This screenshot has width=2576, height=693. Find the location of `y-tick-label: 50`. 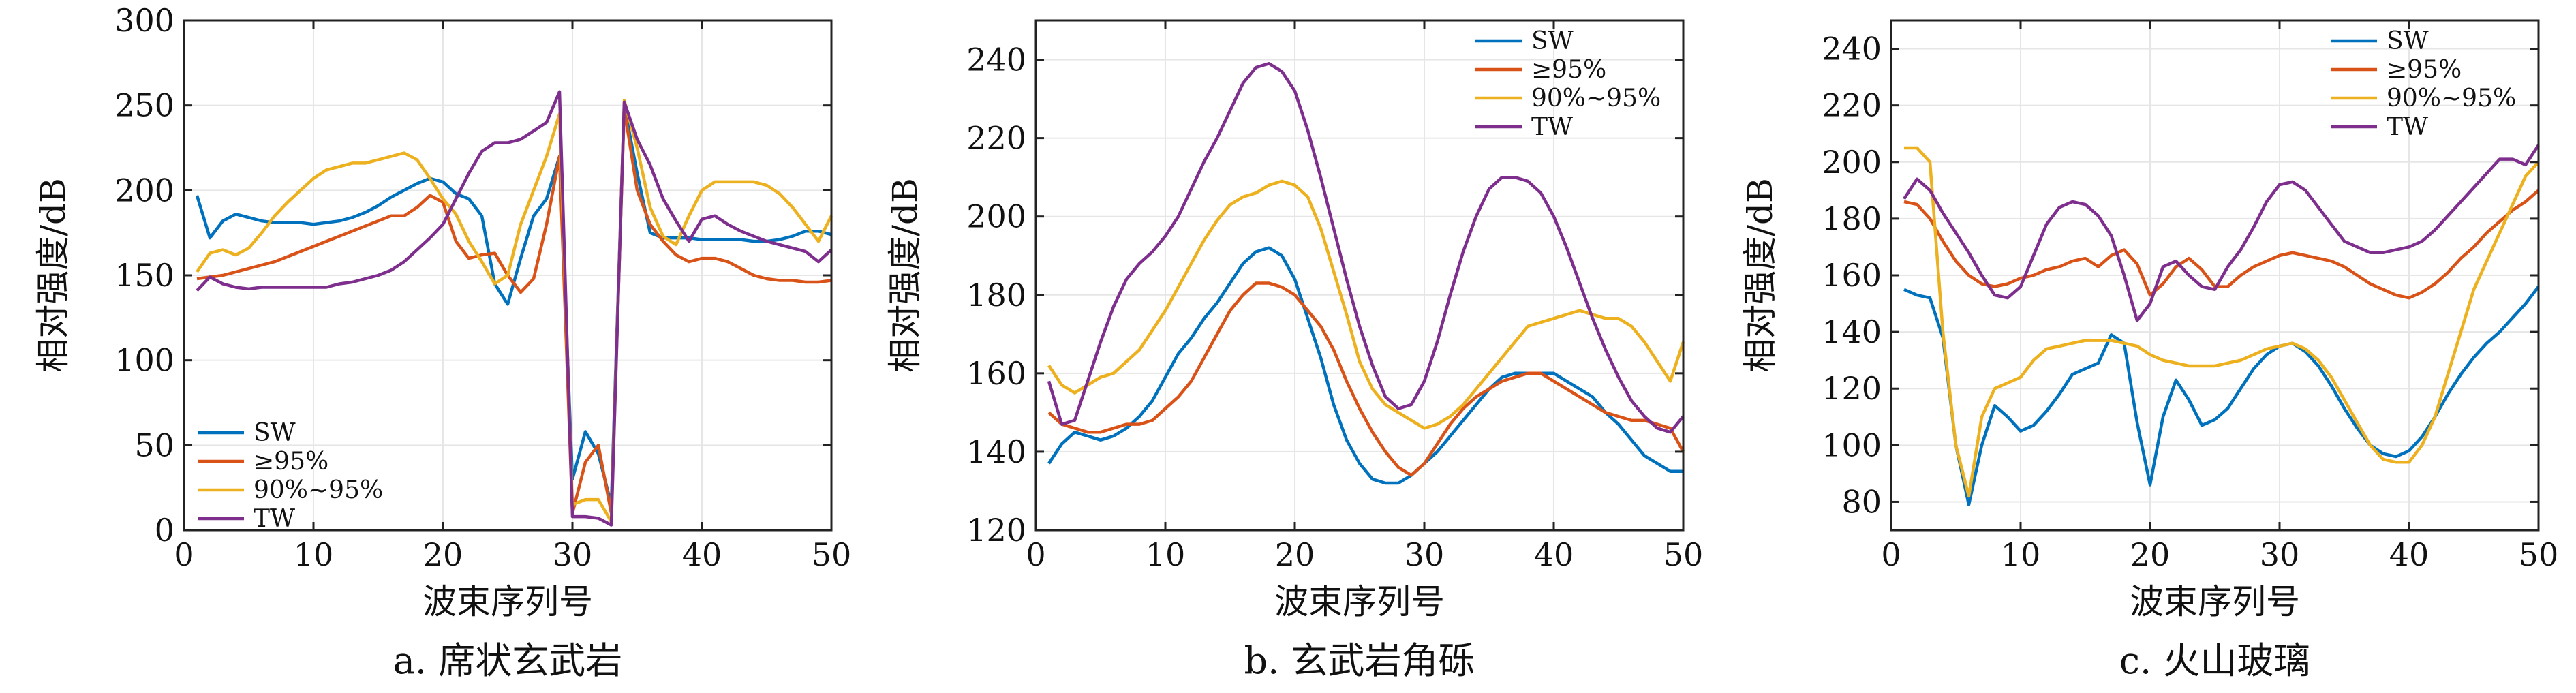

y-tick-label: 50 is located at coordinates (154, 445).